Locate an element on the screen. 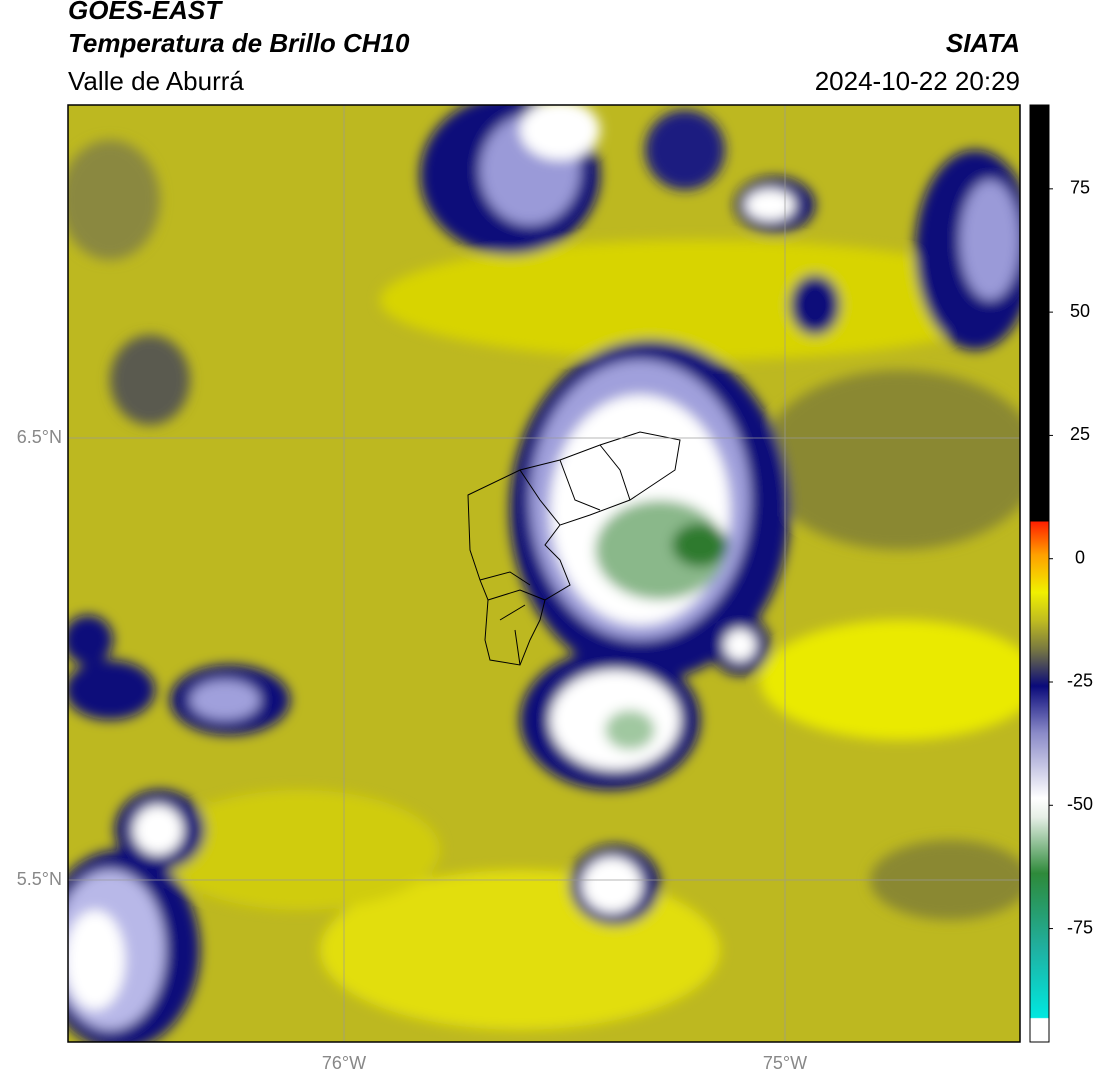 The width and height of the screenshot is (1094, 1078). datetime: 2024-10-22 20:29 is located at coordinates (917, 81).